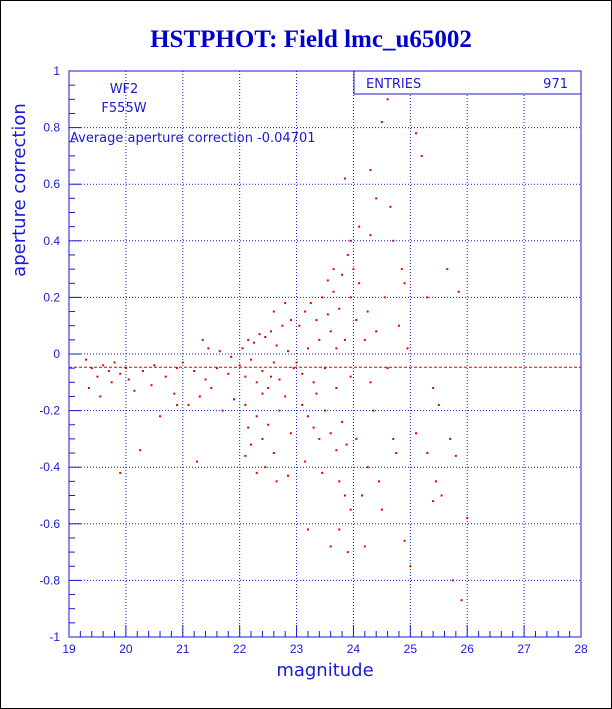 Image resolution: width=612 pixels, height=709 pixels. I want to click on y-axis-title: aperture correction, so click(19, 190).